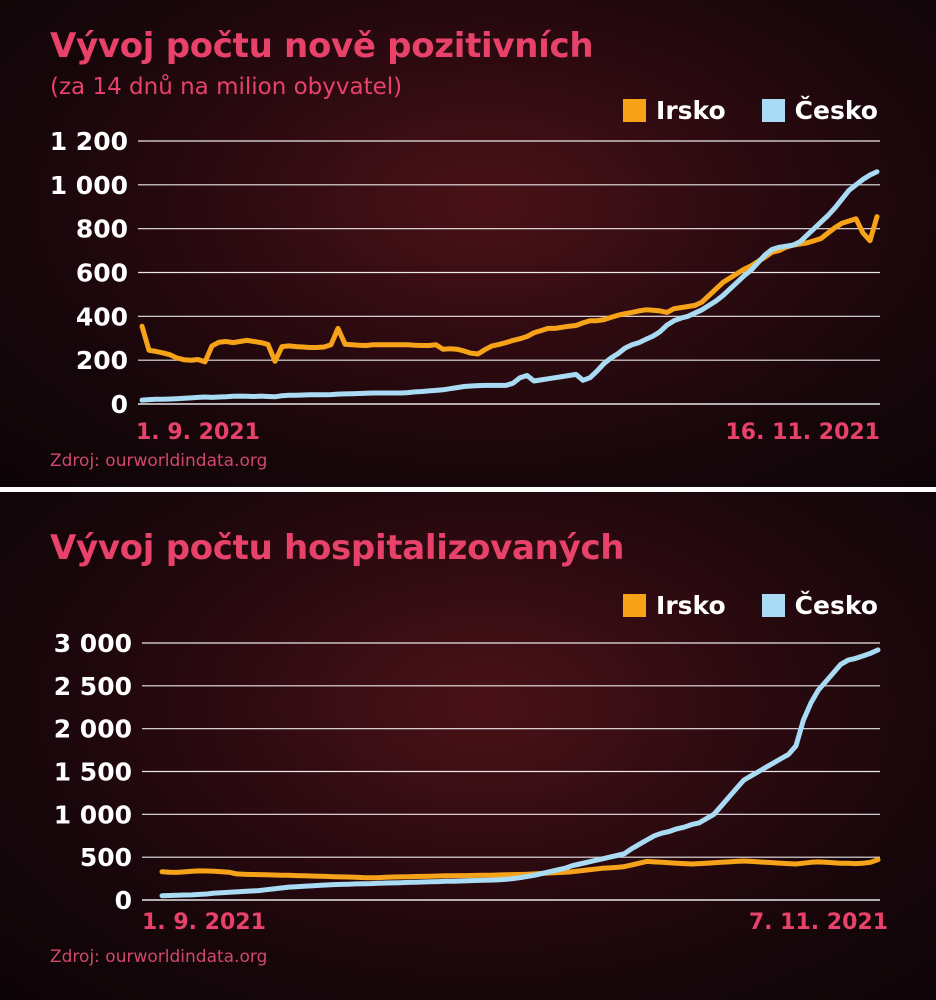 The image size is (936, 1000). What do you see at coordinates (322, 46) in the screenshot?
I see `chart-title: Vývoj počtu nově pozitivních` at bounding box center [322, 46].